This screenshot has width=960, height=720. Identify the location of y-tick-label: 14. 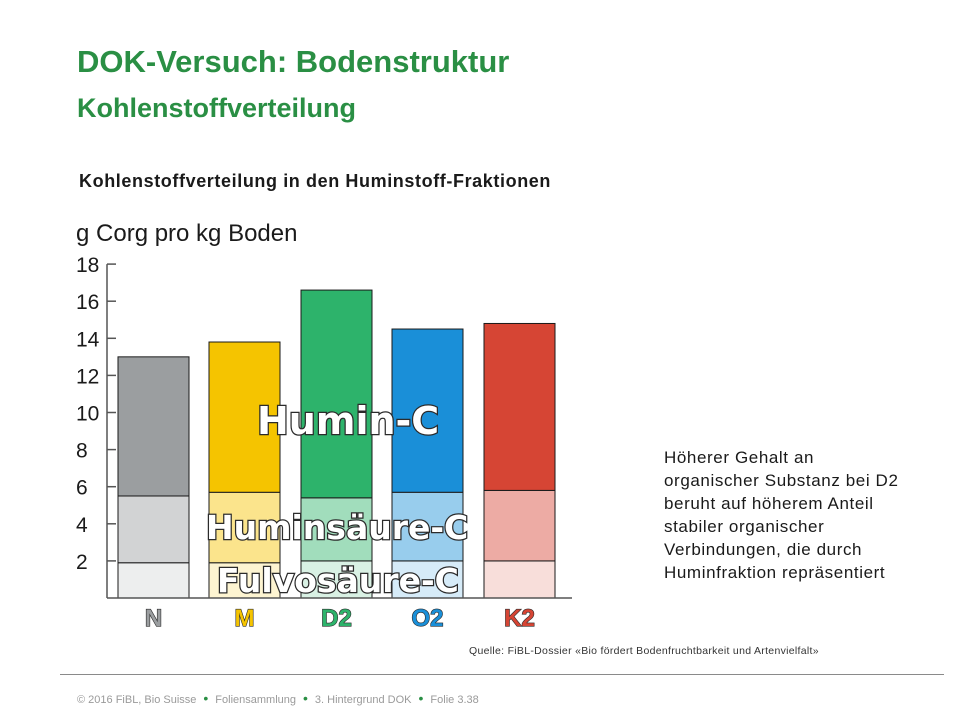
(88, 339).